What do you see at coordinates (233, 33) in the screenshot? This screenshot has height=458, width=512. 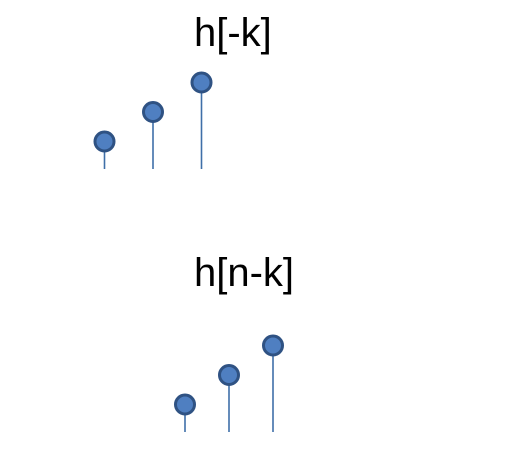 I see `plot-label: h[-k]` at bounding box center [233, 33].